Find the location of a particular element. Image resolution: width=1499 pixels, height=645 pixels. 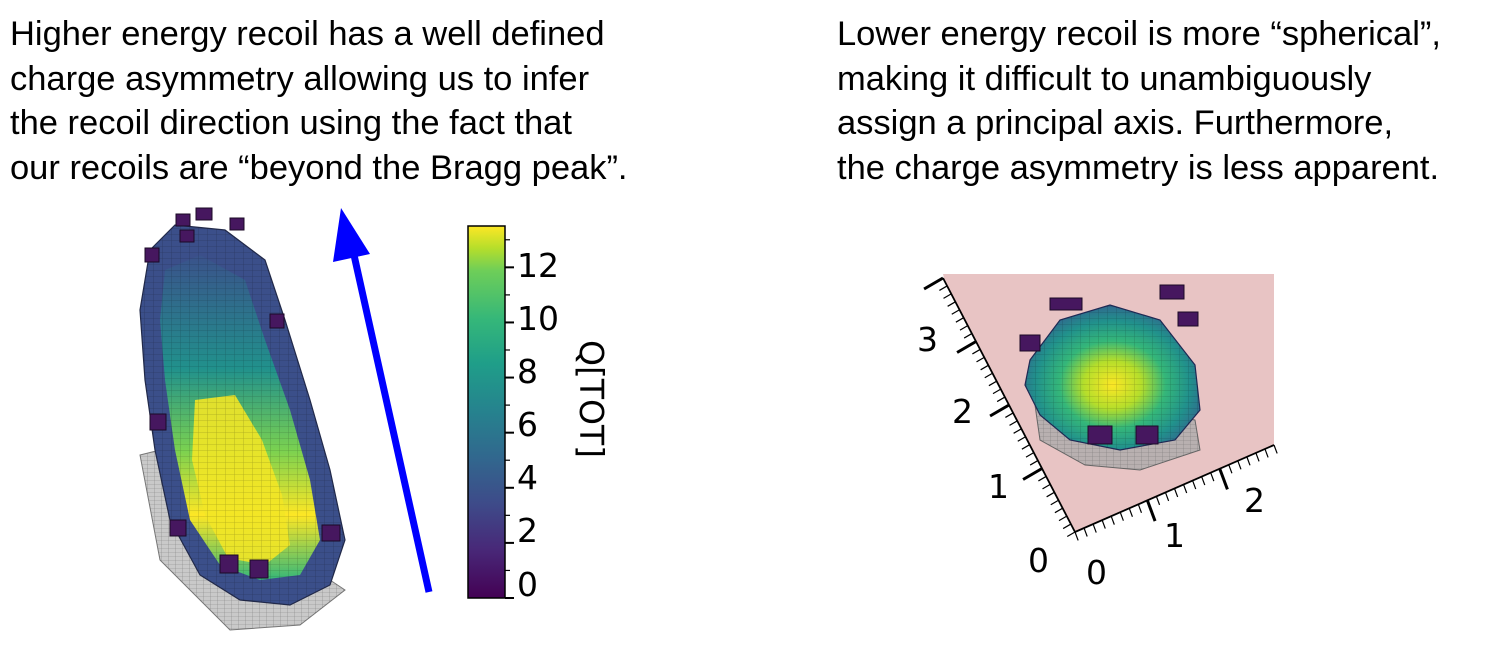

colorbar-tick-label: 4 is located at coordinates (527, 477).